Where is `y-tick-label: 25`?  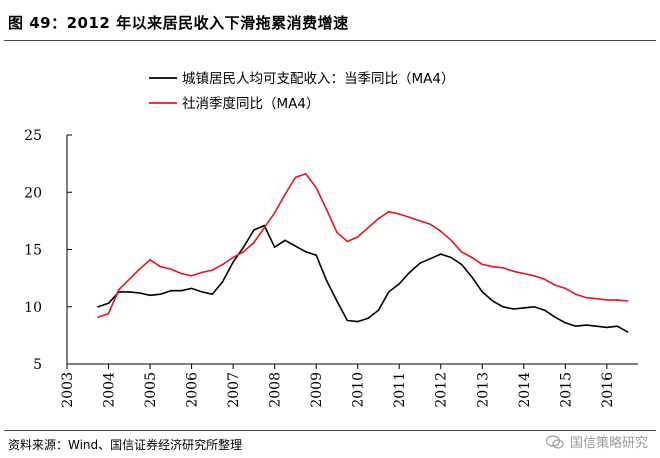
y-tick-label: 25 is located at coordinates (33, 136).